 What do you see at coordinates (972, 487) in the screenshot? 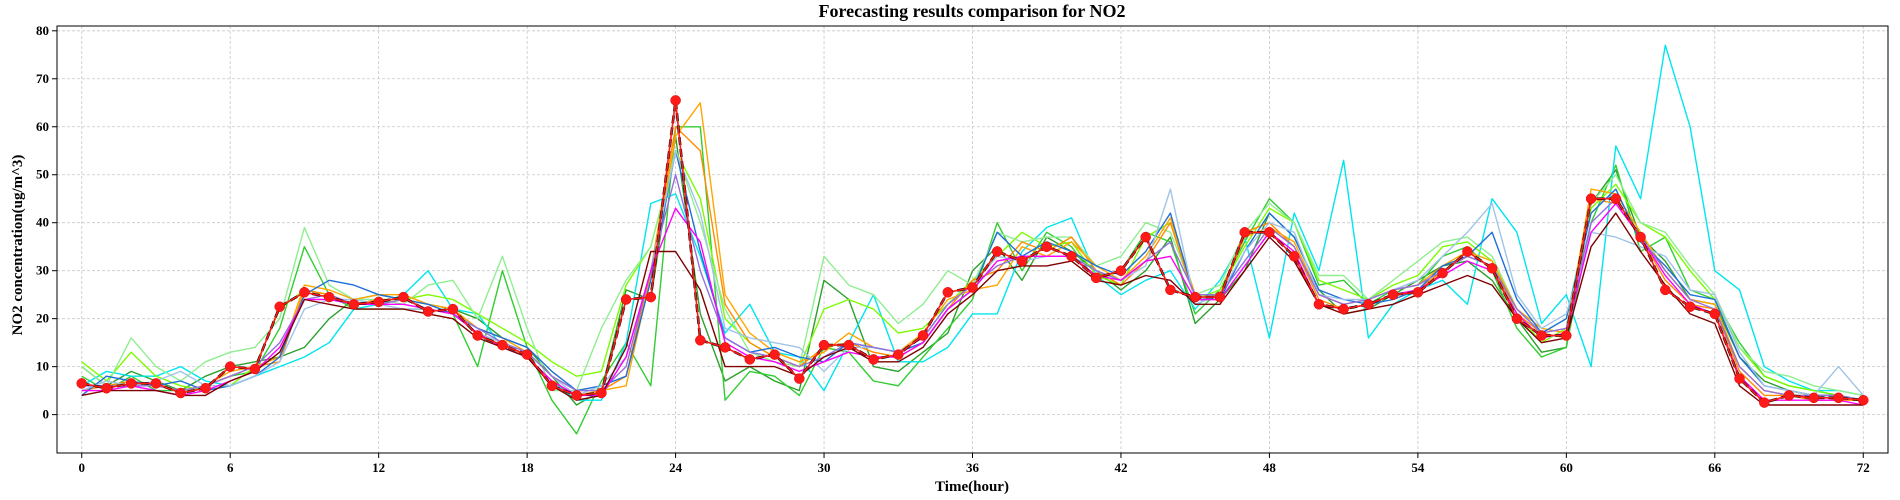
I see `x-axis-label: Time(hour)` at bounding box center [972, 487].